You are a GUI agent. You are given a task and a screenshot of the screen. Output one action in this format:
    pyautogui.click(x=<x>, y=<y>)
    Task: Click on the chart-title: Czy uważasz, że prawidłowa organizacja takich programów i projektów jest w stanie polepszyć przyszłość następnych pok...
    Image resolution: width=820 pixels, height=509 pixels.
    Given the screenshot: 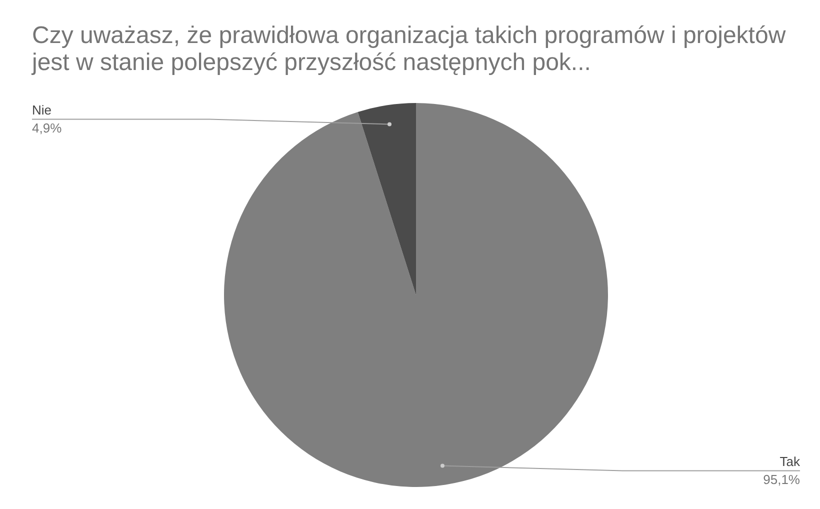 What is the action you would take?
    pyautogui.click(x=409, y=49)
    